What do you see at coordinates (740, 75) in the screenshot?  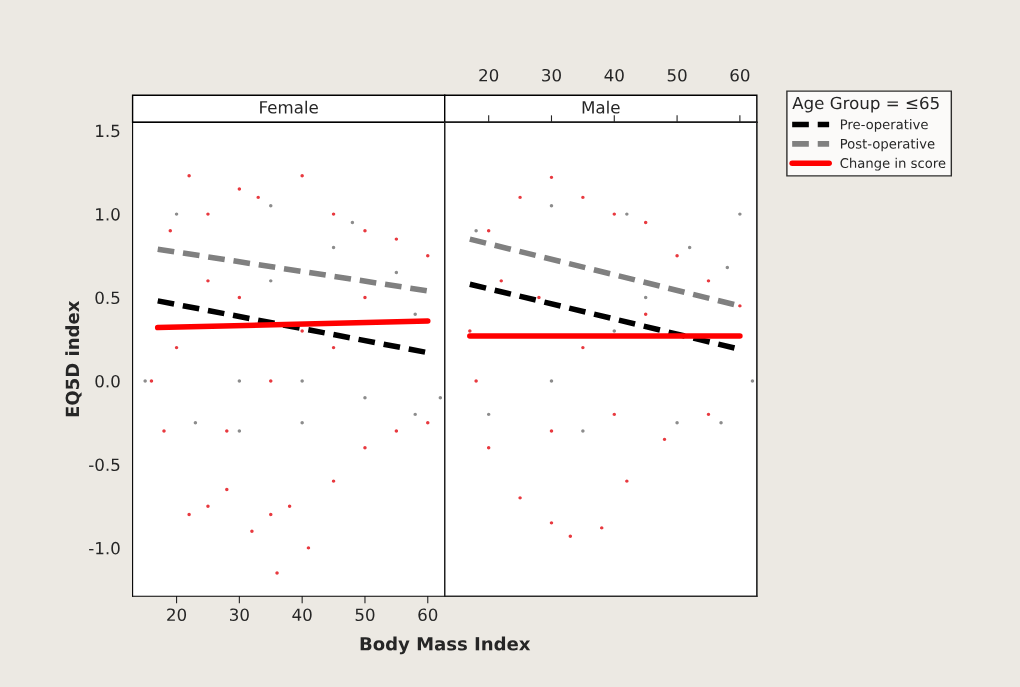 I see `x2-tick-label: 60` at bounding box center [740, 75].